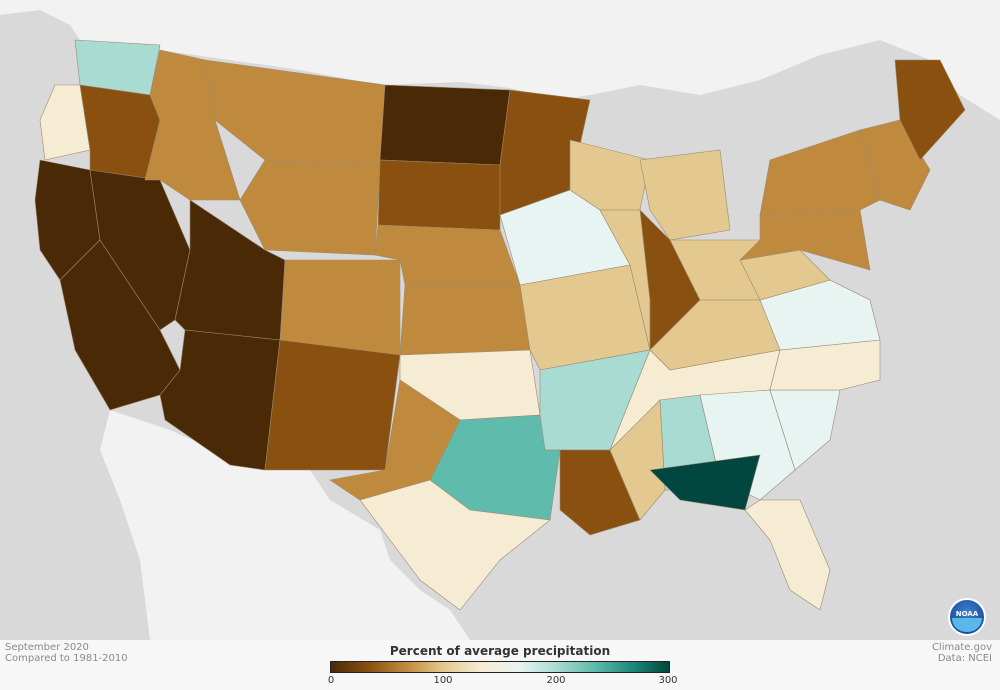  Describe the element at coordinates (500, 667) in the screenshot. I see `legend-color-bar` at that location.